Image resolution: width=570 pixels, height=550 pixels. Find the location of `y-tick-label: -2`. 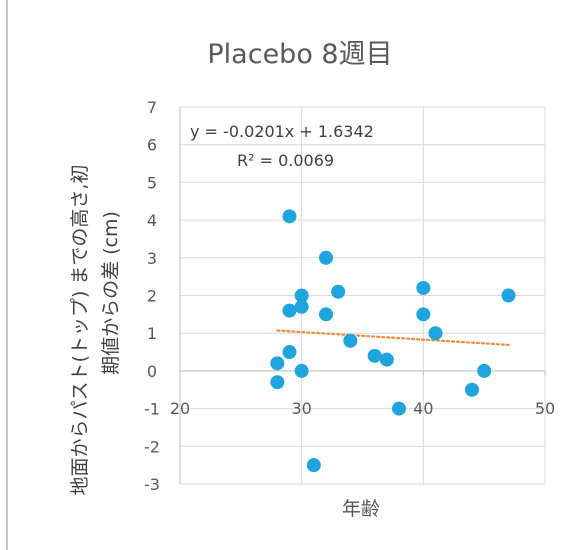

y-tick-label: -2 is located at coordinates (152, 446).